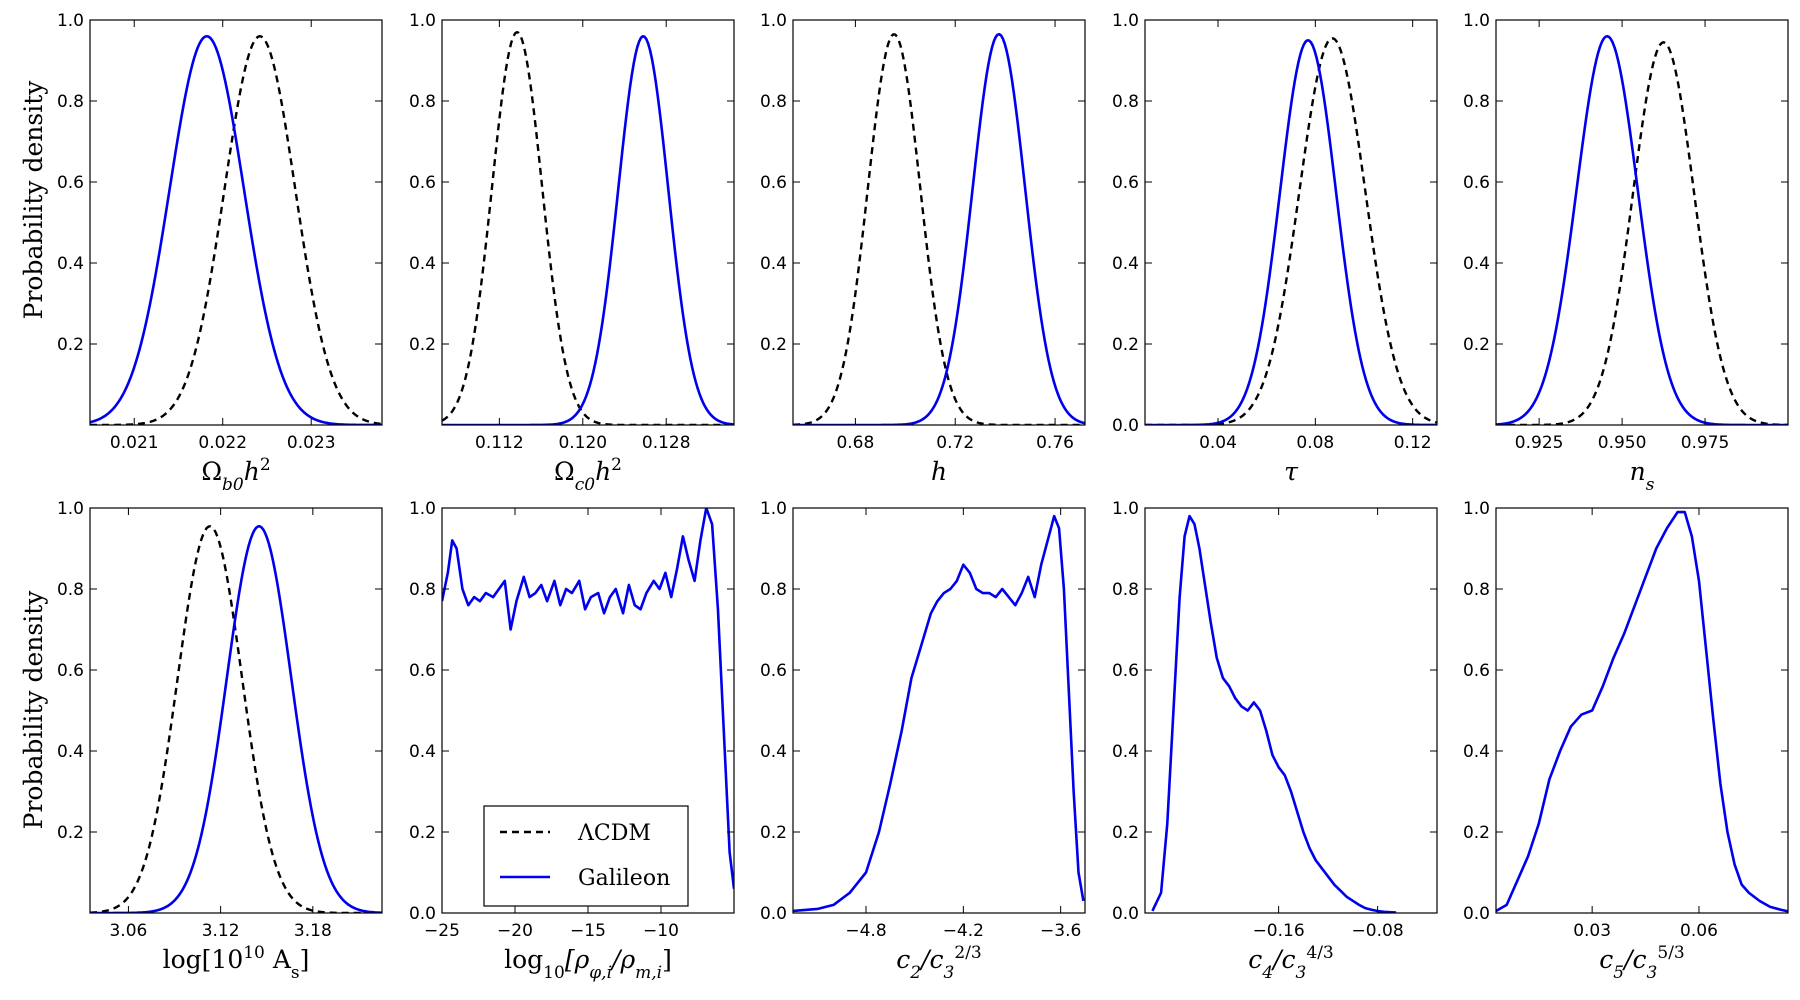  What do you see at coordinates (422, 102) in the screenshot?
I see `y-tick-label-omega_c: 0.8` at bounding box center [422, 102].